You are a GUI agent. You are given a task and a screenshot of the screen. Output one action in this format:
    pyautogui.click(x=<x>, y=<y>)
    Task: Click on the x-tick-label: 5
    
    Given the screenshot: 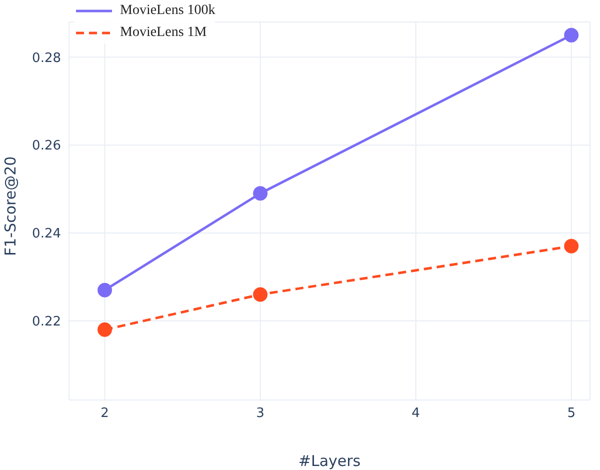 What is the action you would take?
    pyautogui.click(x=571, y=414)
    